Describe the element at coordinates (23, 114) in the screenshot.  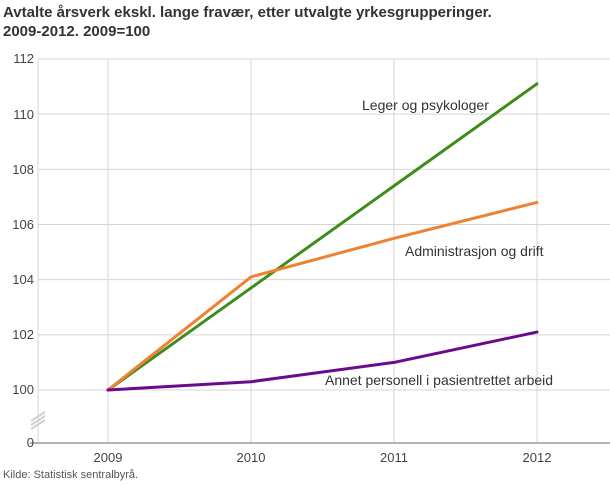
I see `y-tick-110: 110` at that location.